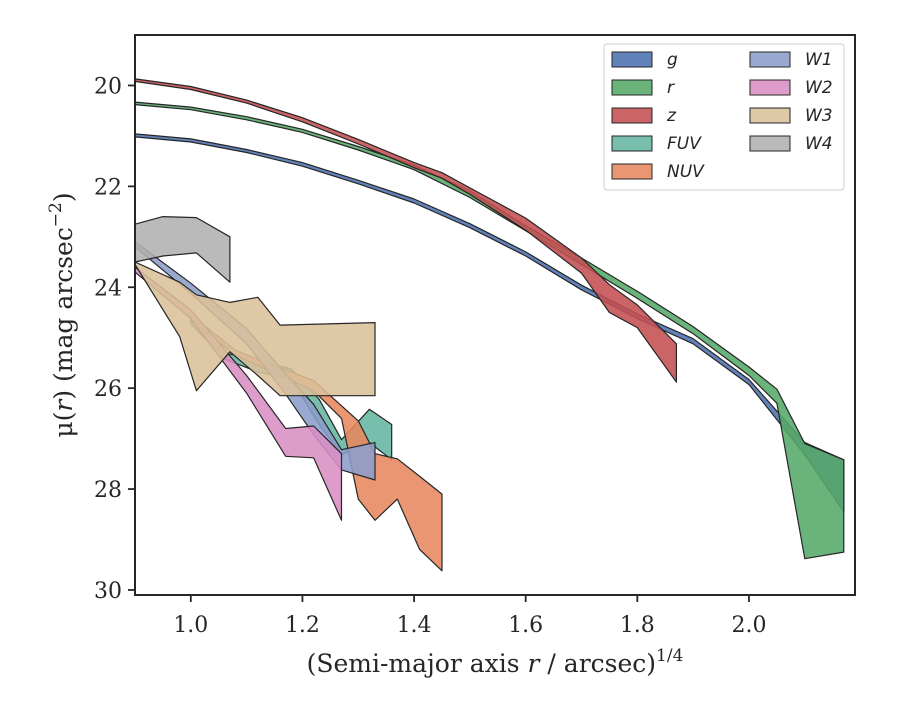  What do you see at coordinates (63, 197) in the screenshot?
I see `y-axis-title-close: )` at bounding box center [63, 197].